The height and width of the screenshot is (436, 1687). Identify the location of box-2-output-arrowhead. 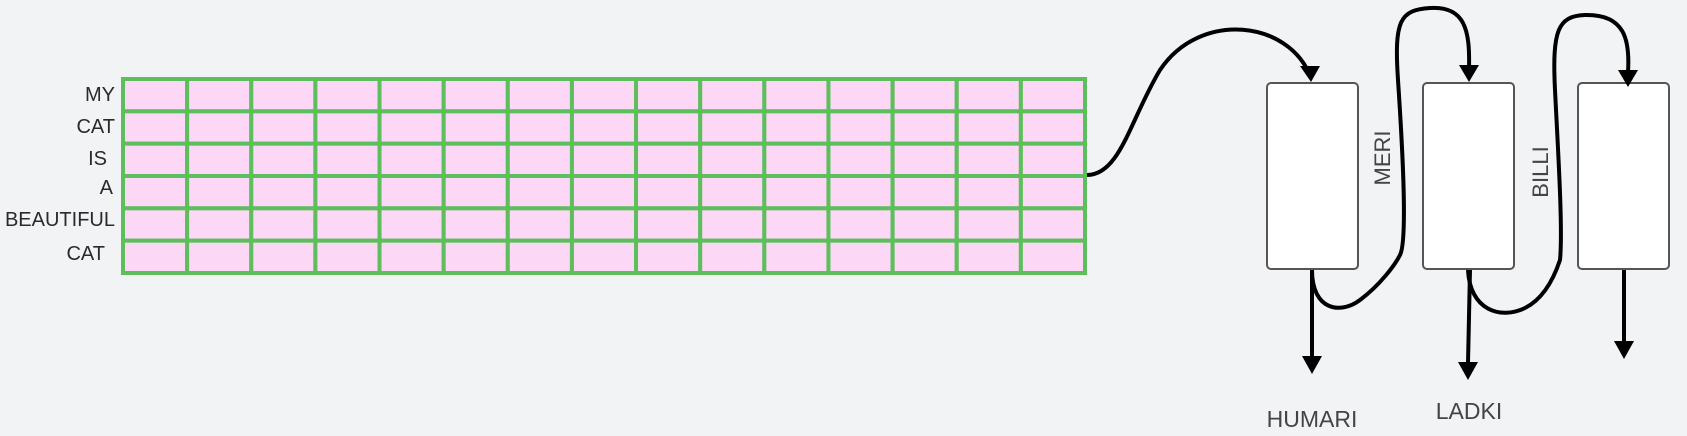
(1468, 371).